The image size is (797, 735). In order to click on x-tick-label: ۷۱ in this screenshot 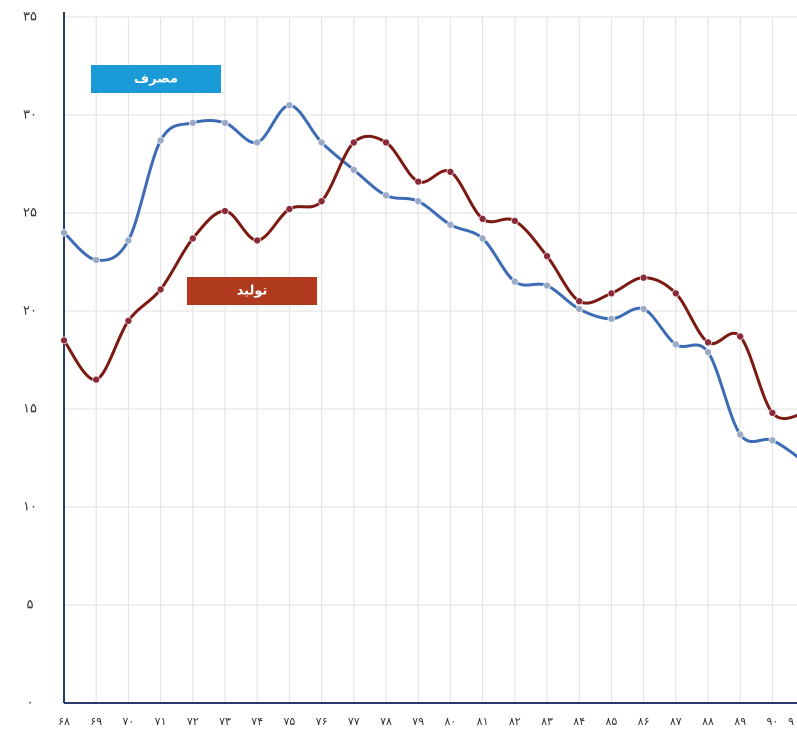, I will do `click(161, 721)`.